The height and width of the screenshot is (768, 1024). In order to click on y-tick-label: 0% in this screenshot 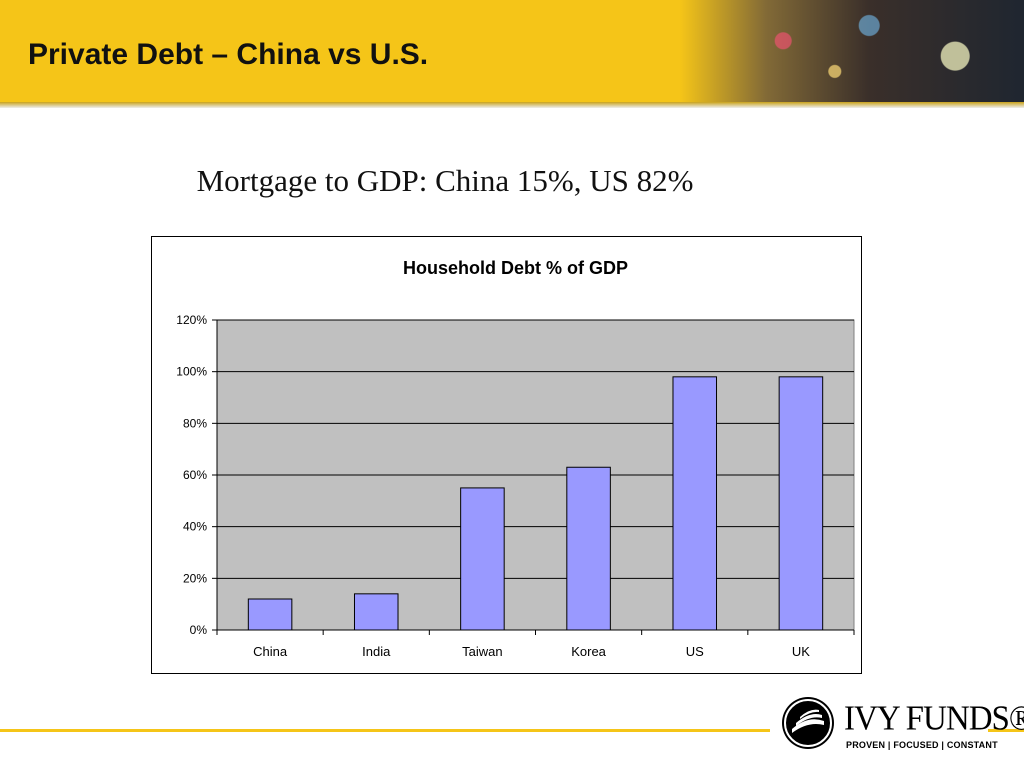, I will do `click(199, 630)`.